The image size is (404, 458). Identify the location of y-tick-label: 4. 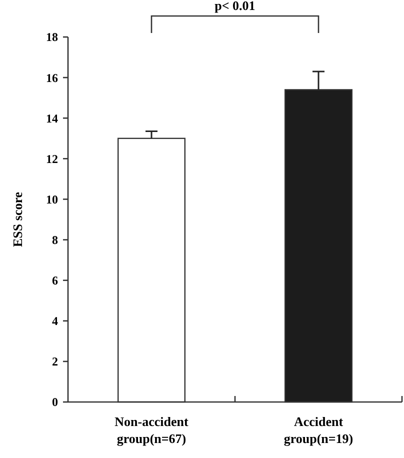
(55, 321).